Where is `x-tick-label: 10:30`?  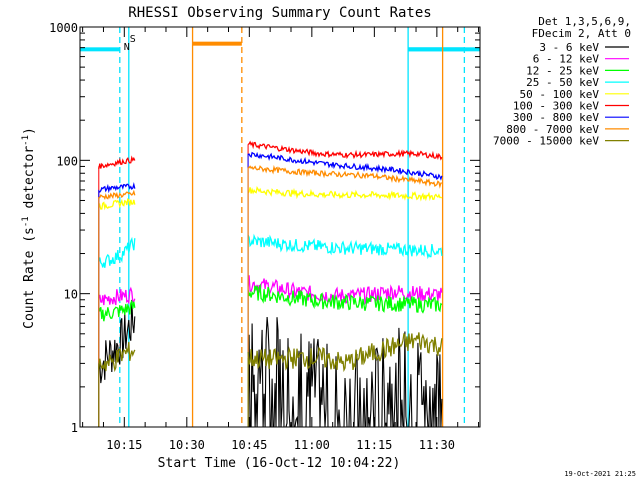
x-tick-label: 10:30 is located at coordinates (187, 445).